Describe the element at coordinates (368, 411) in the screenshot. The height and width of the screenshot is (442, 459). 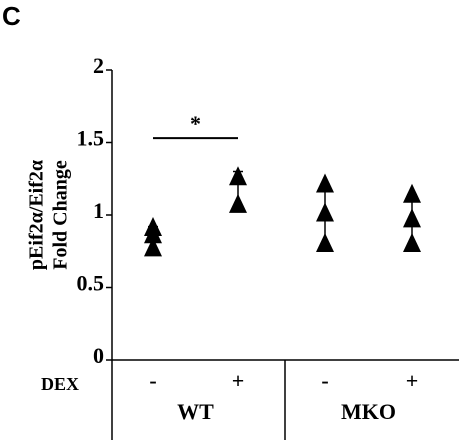
I see `group-label: MKO` at that location.